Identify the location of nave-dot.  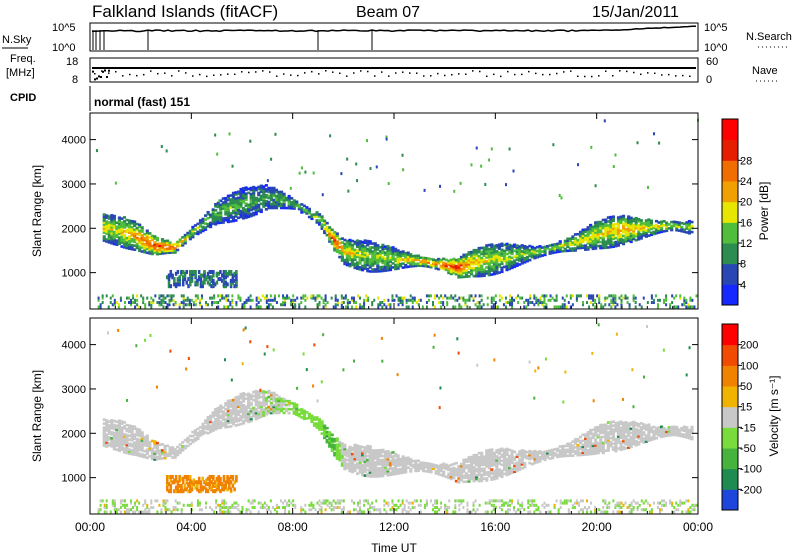
(669, 74).